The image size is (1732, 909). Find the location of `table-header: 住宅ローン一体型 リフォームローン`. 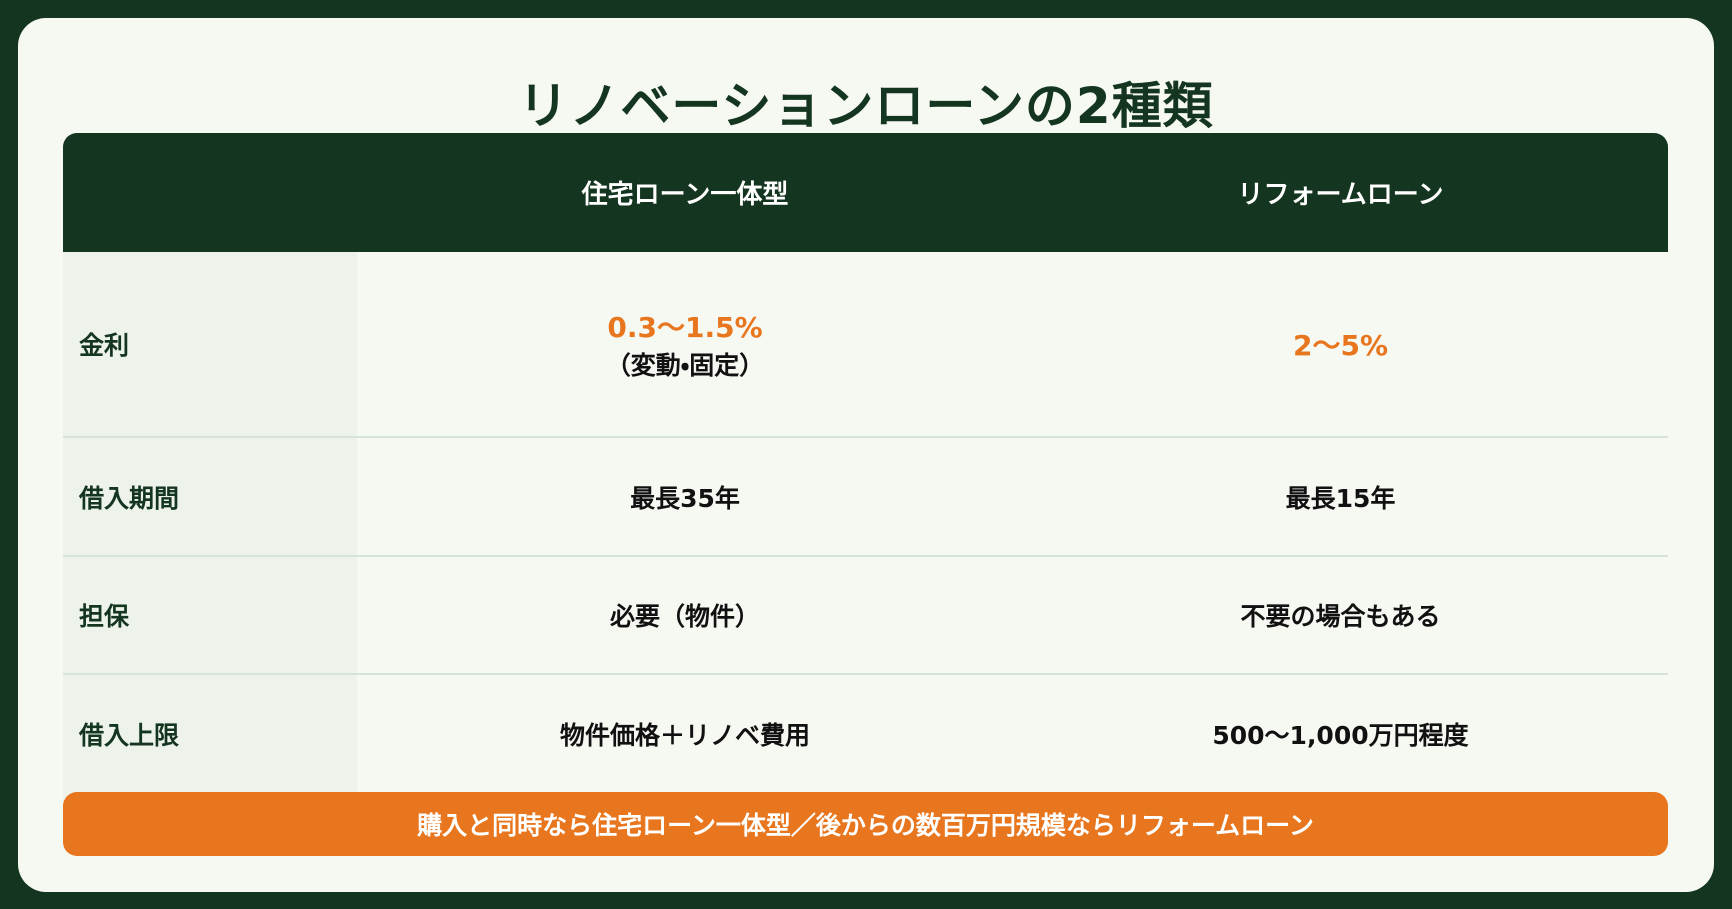

table-header: 住宅ローン一体型 リフォームローン is located at coordinates (865, 192).